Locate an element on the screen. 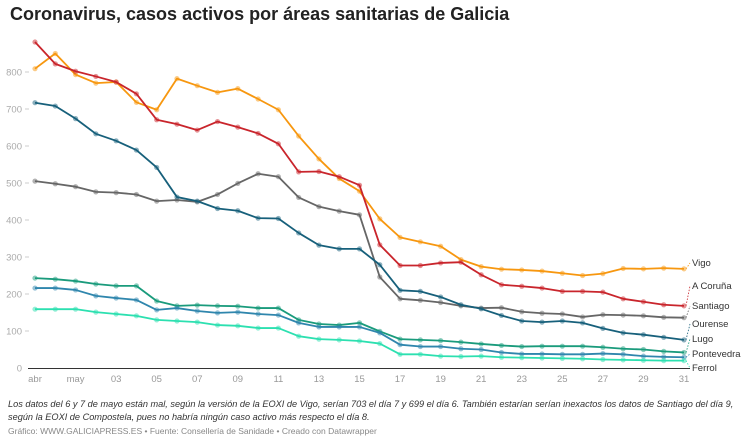 The image size is (756, 447). x-tick-label: 25 is located at coordinates (562, 379).